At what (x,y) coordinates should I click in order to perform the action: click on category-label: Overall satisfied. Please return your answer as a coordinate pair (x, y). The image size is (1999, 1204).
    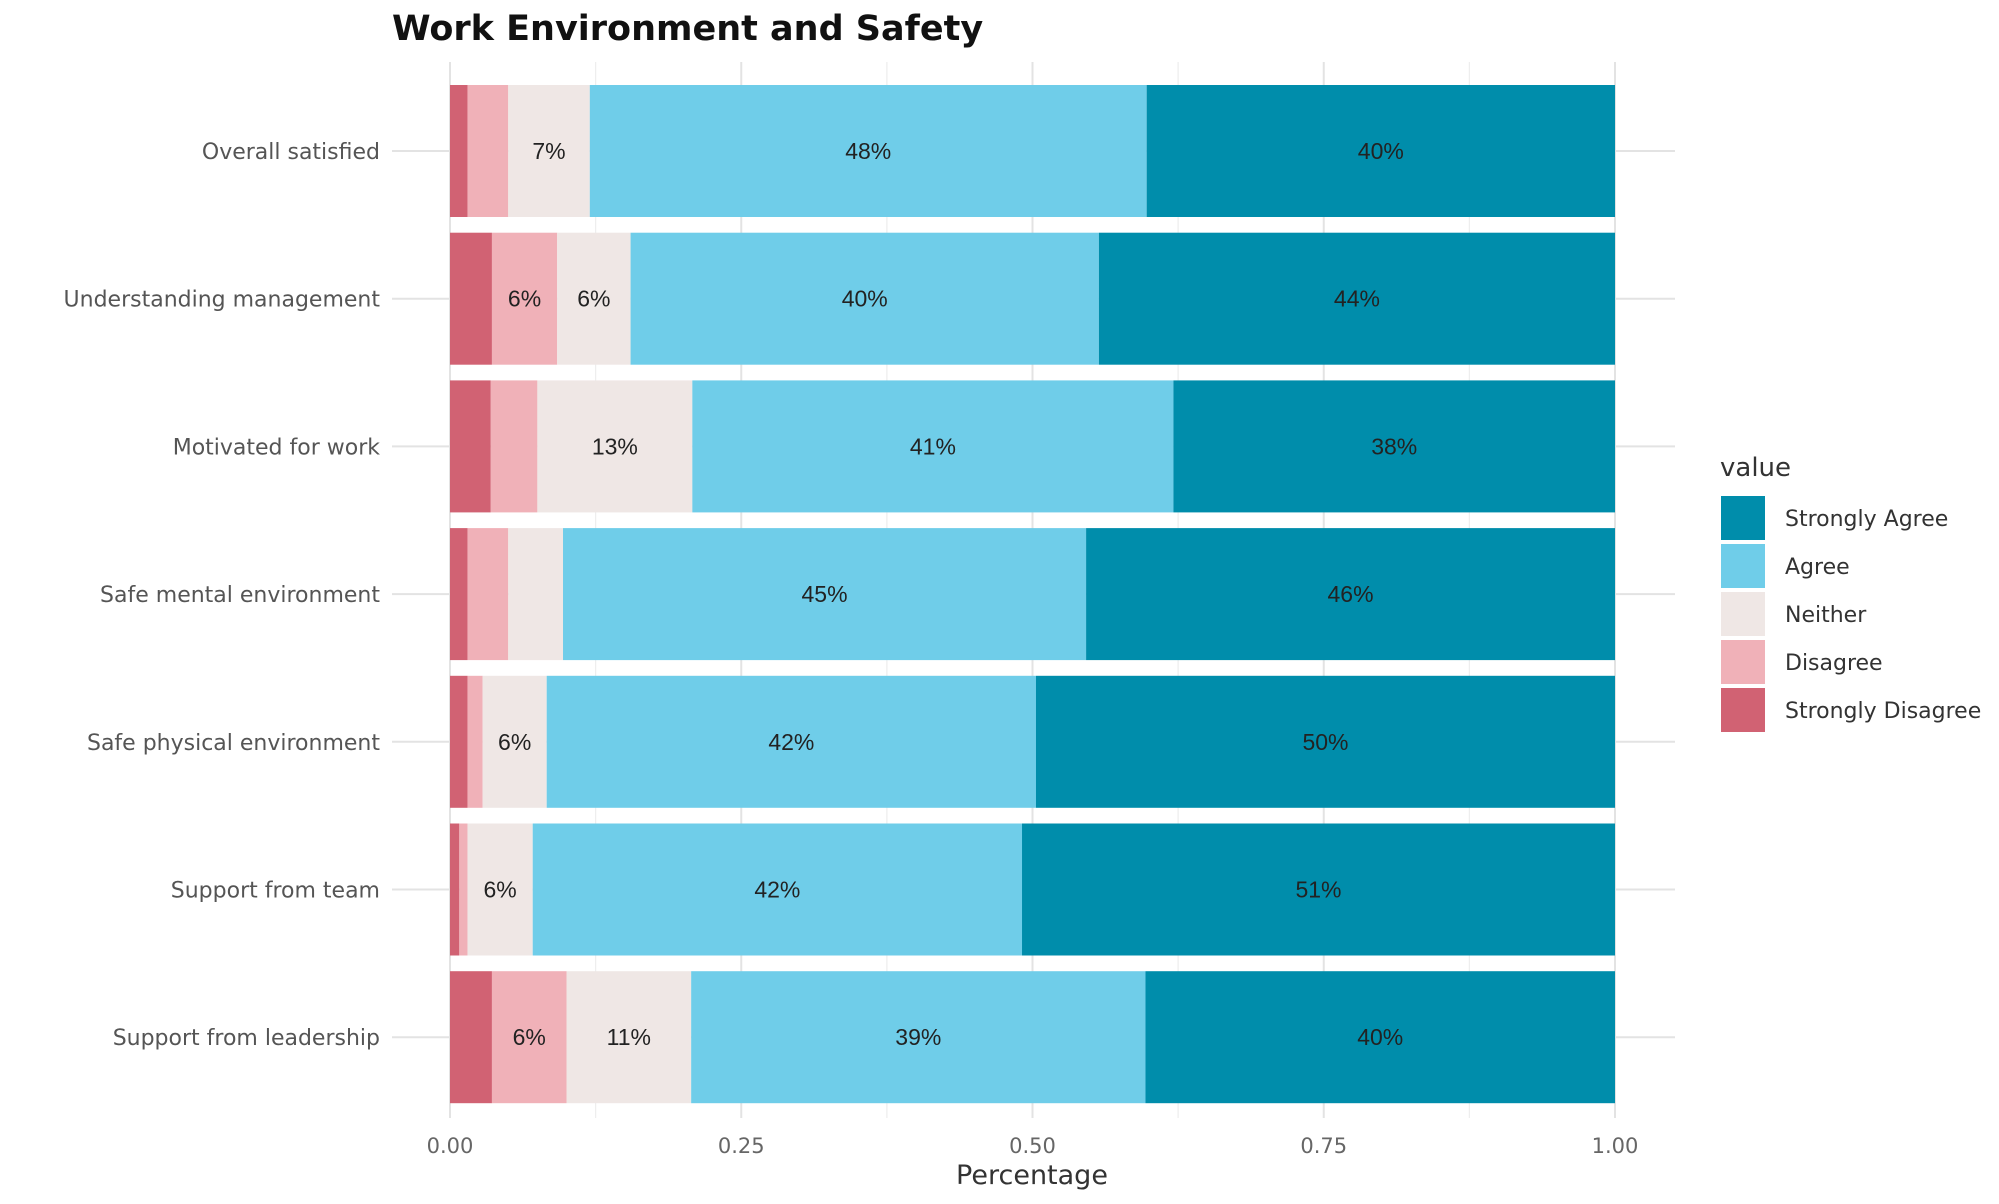
    Looking at the image, I should click on (291, 152).